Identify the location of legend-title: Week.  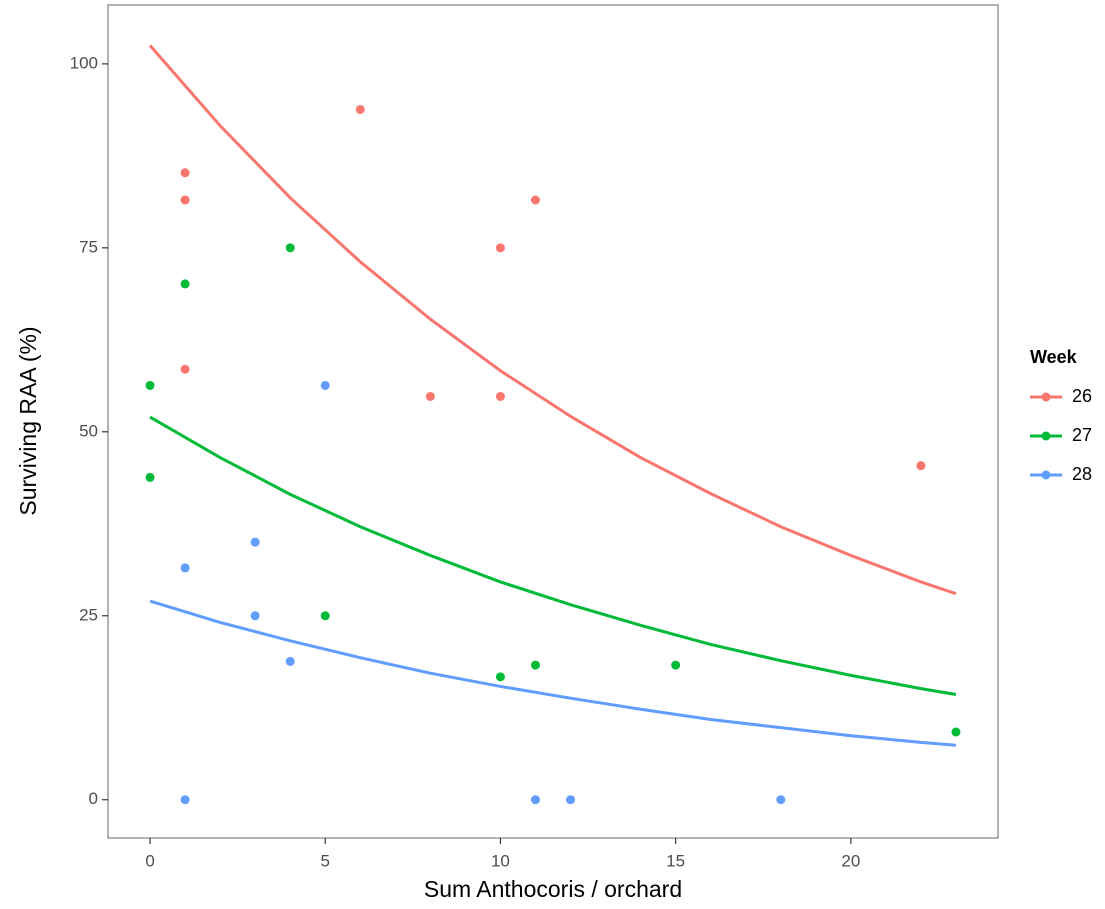
(1054, 357).